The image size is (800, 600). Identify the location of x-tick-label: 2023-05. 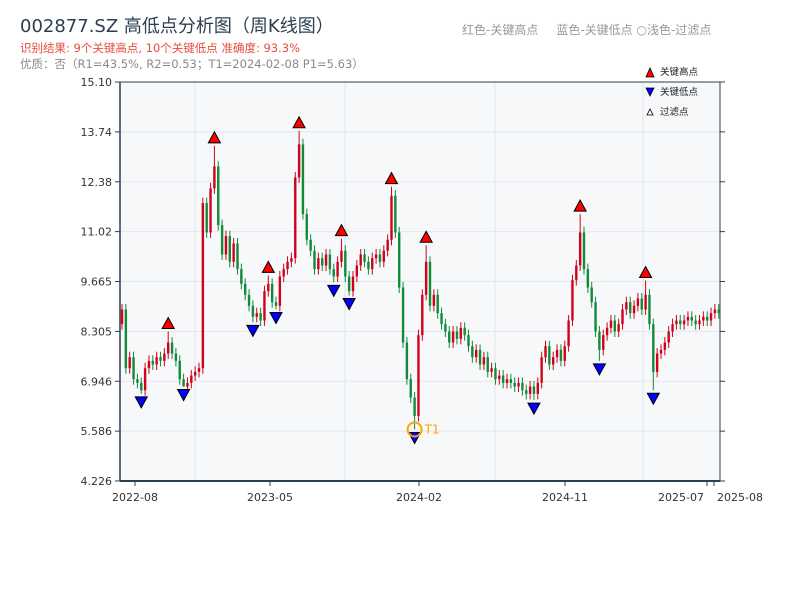
(270, 497).